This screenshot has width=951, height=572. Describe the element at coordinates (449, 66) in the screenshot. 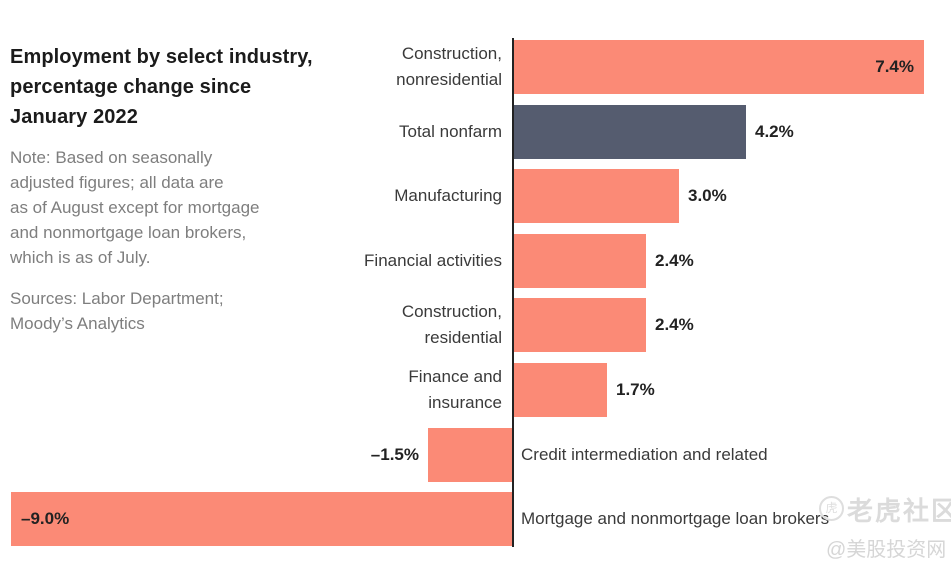

I see `bar-category-label: Construction, nonresidential` at that location.